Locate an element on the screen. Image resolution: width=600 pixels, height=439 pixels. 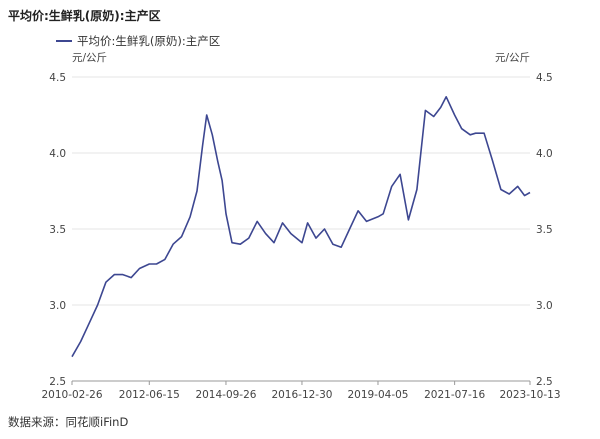
legend-line-swatch is located at coordinates (64, 41).